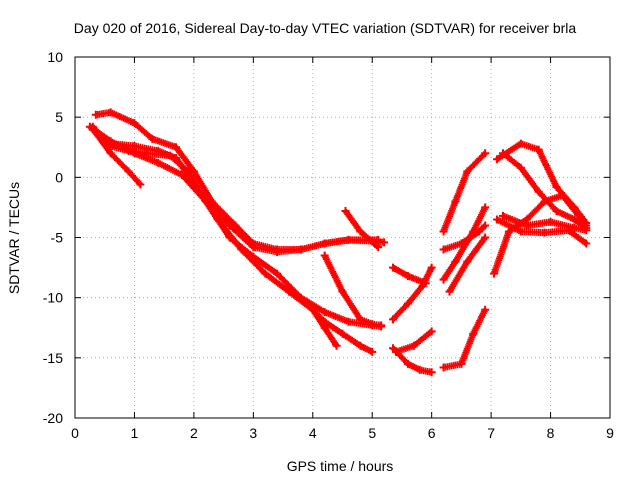  What do you see at coordinates (372, 433) in the screenshot?
I see `x-tick-label: 5` at bounding box center [372, 433].